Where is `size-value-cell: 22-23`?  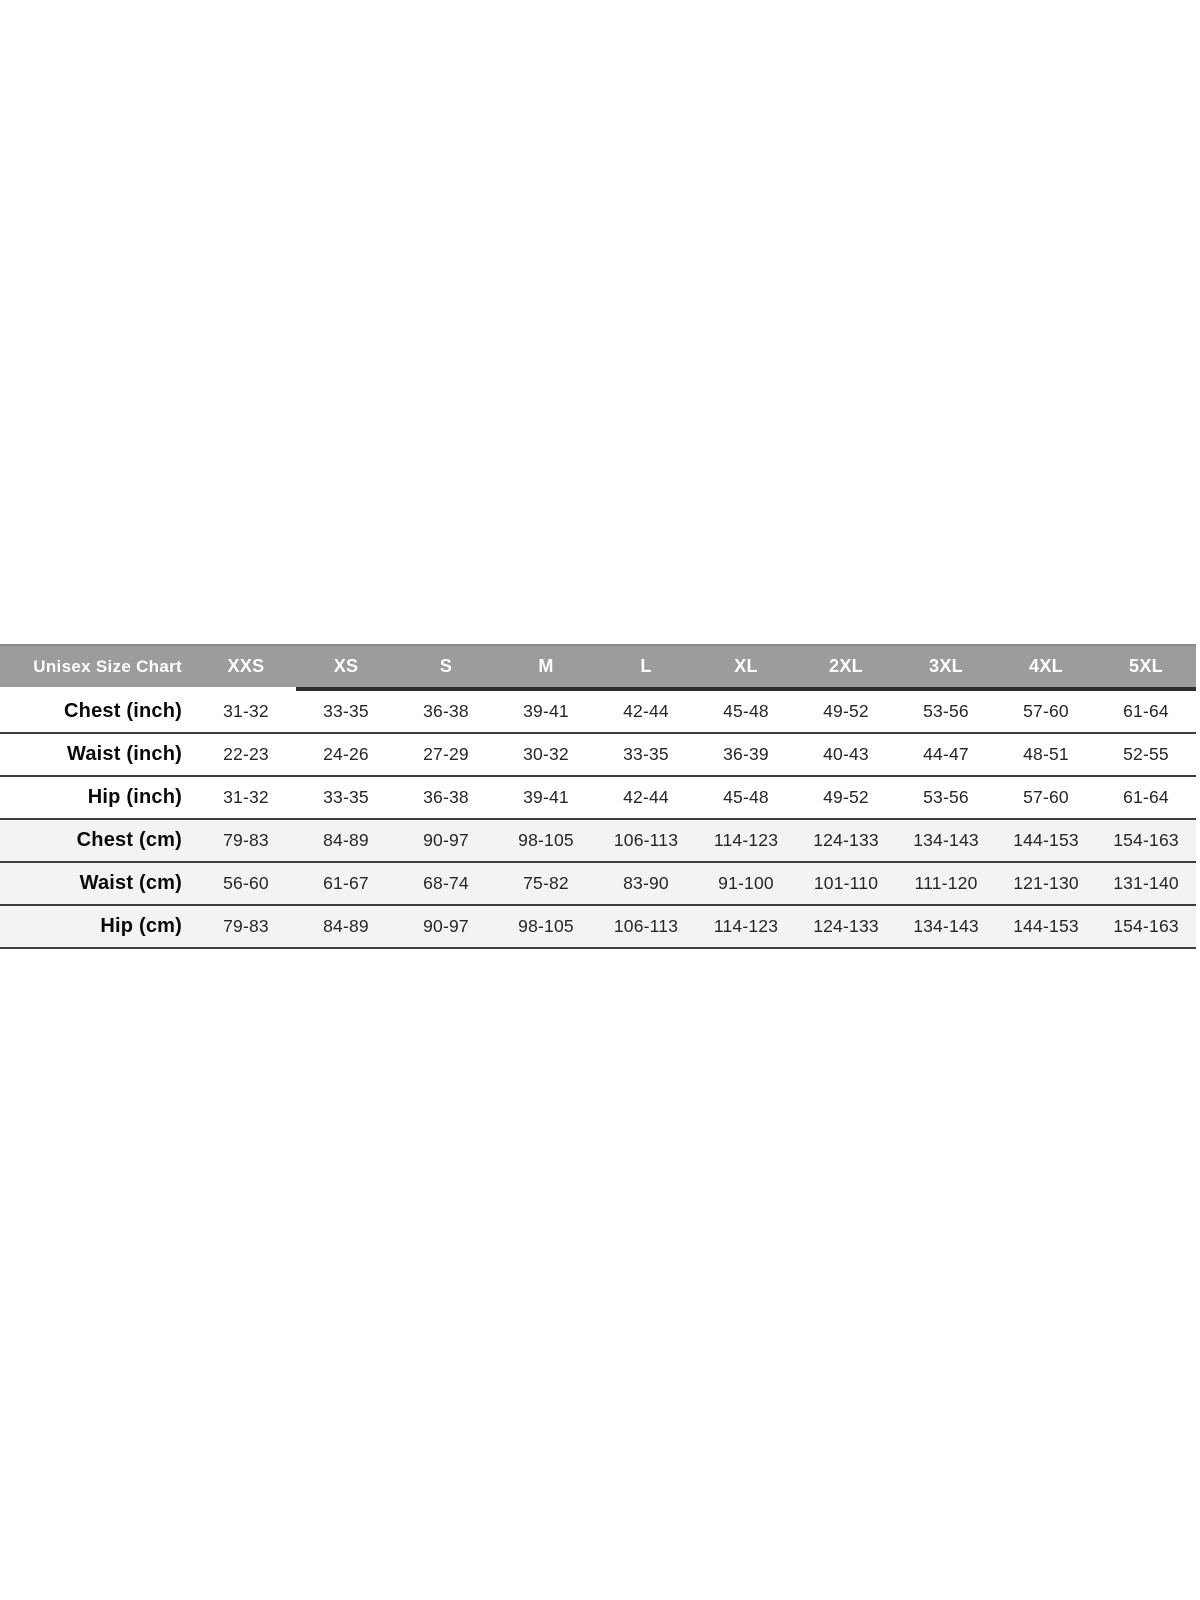
size-value-cell: 22-23 is located at coordinates (246, 755).